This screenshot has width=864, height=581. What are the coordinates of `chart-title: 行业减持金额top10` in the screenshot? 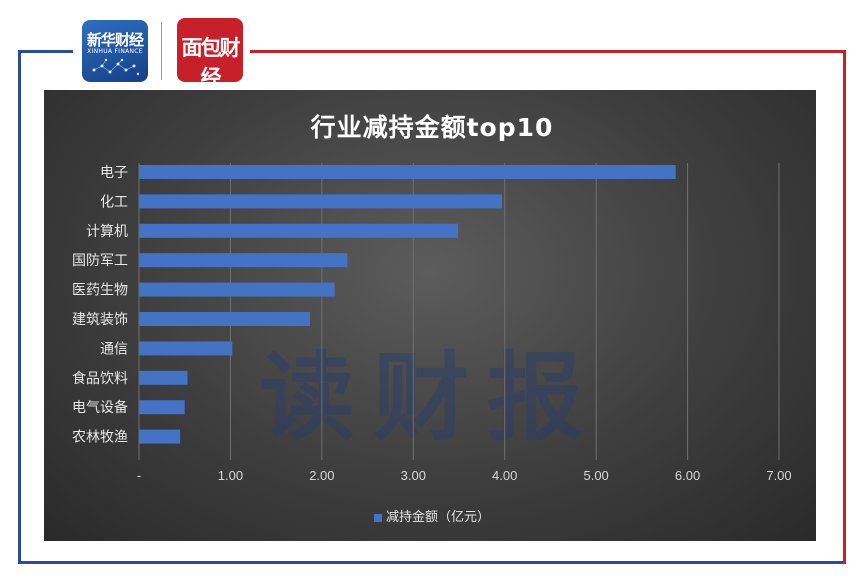 It's located at (432, 127).